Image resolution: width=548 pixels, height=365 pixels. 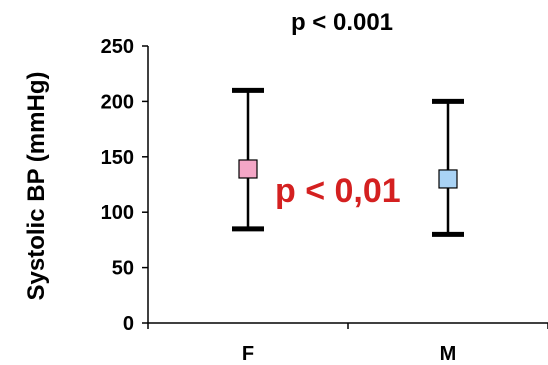 I want to click on chart-title: p < 0.001, so click(x=342, y=22).